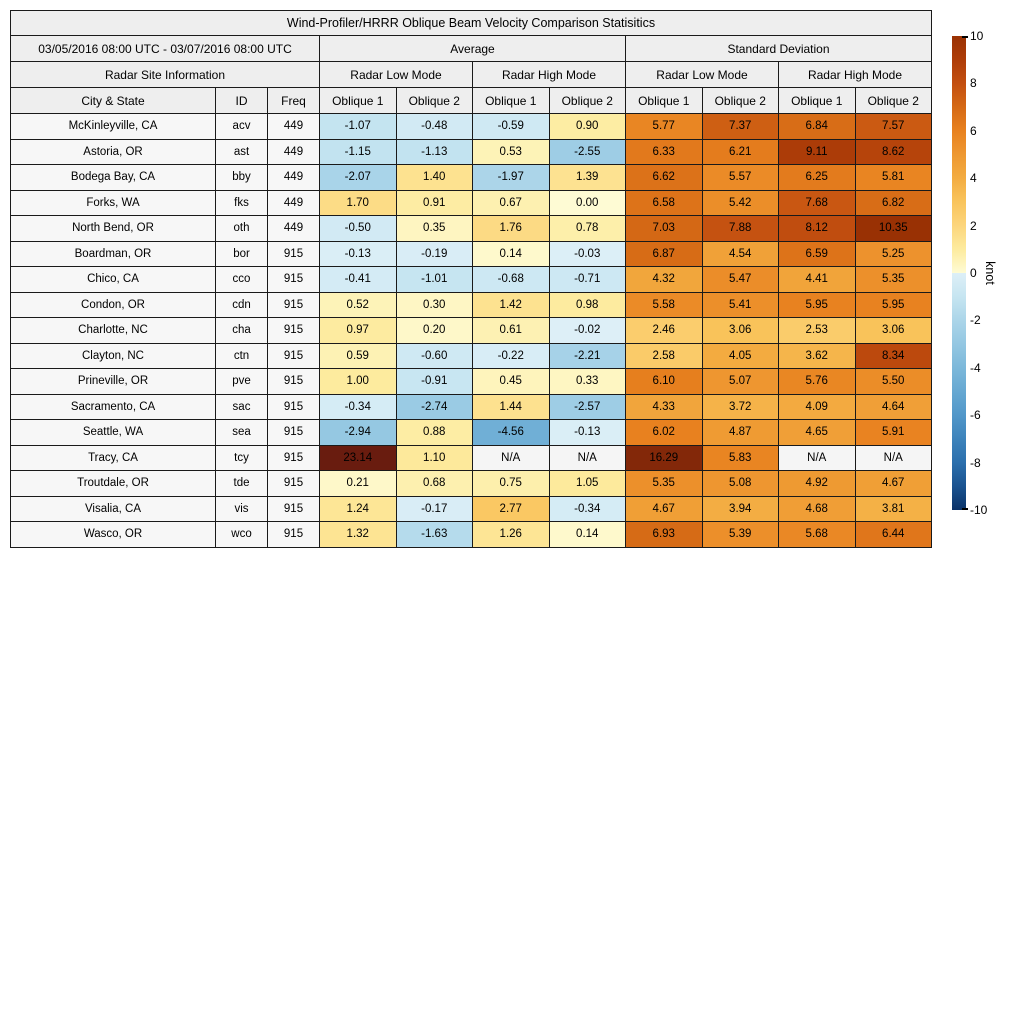 The image size is (1024, 1024). I want to click on value-cell: 1.44, so click(511, 406).